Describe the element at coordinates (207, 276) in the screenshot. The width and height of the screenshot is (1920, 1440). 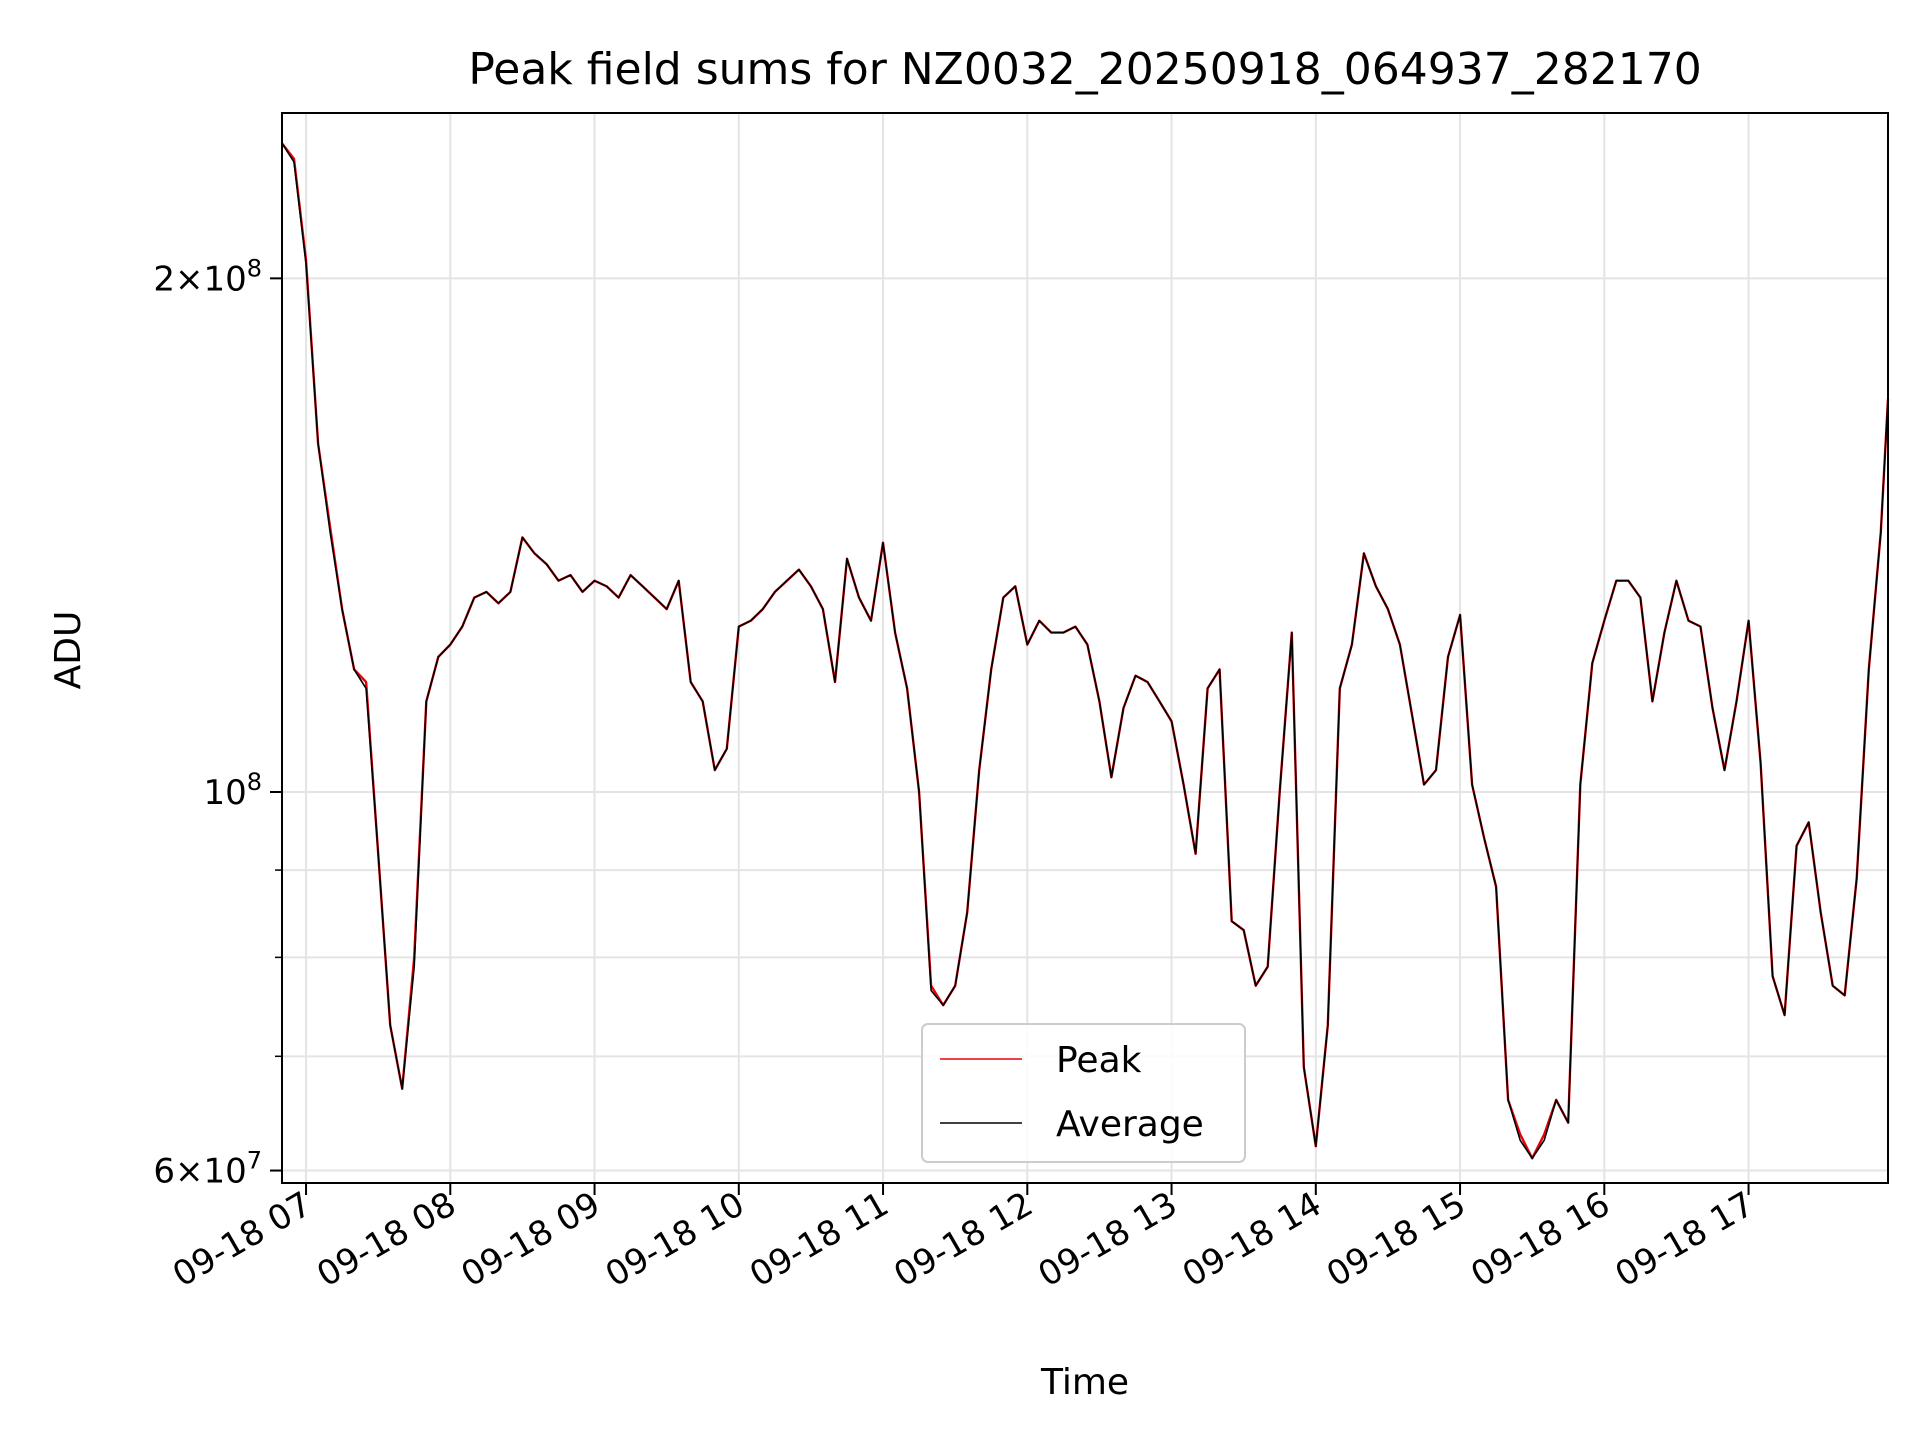
I see `y-tick-label: 2×108` at that location.